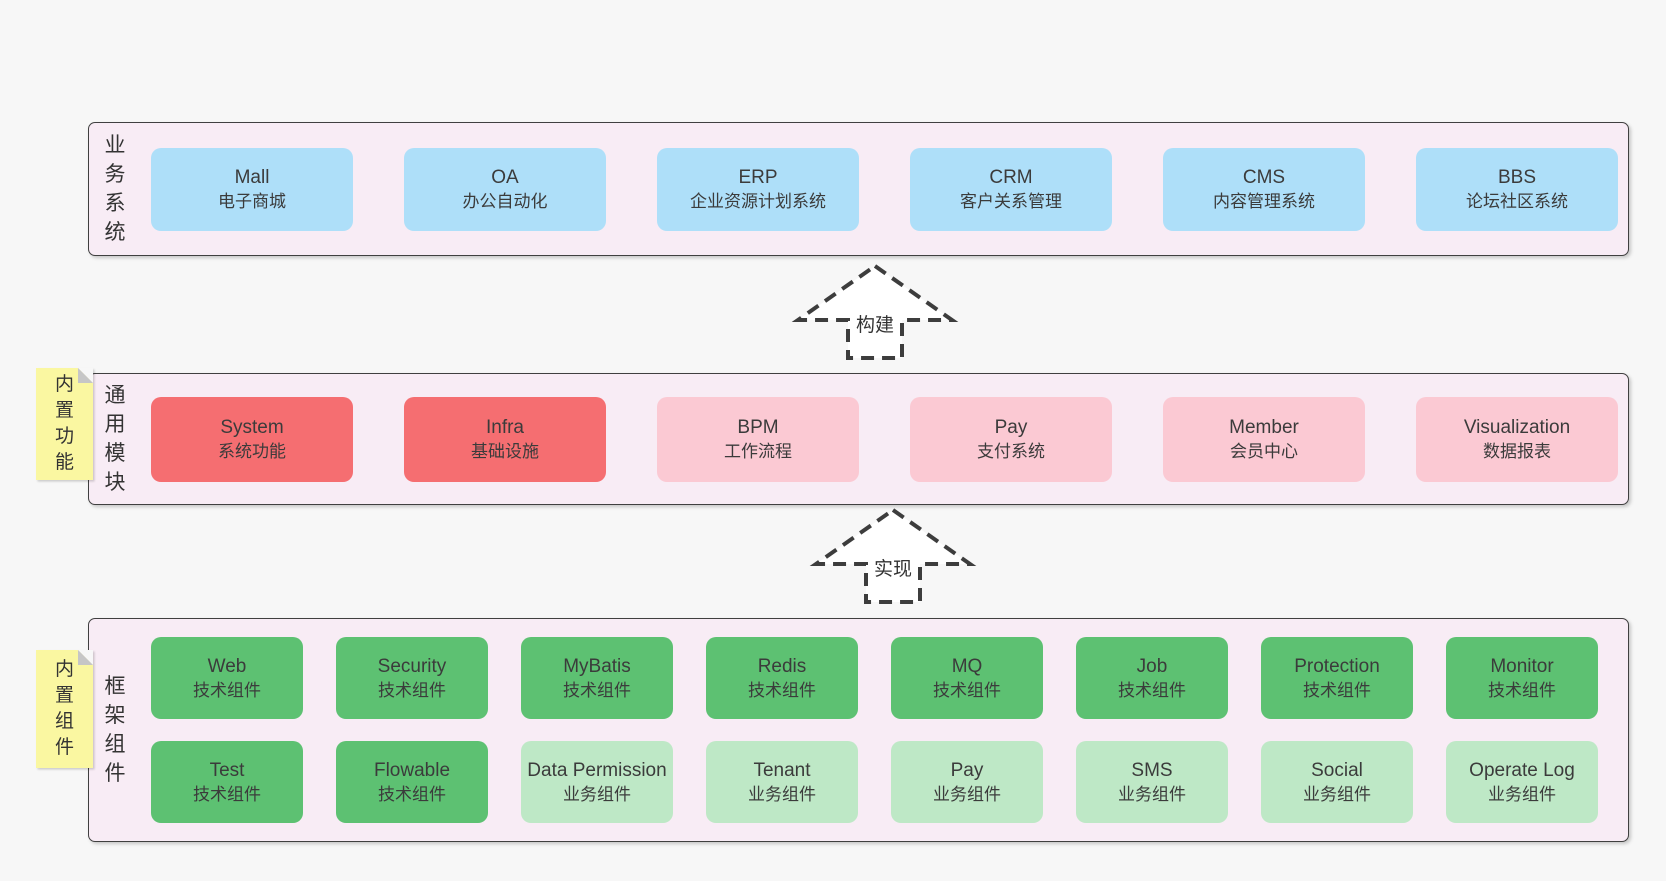 This screenshot has height=881, width=1666. What do you see at coordinates (1011, 451) in the screenshot?
I see `box-subtitle: 支付系统` at bounding box center [1011, 451].